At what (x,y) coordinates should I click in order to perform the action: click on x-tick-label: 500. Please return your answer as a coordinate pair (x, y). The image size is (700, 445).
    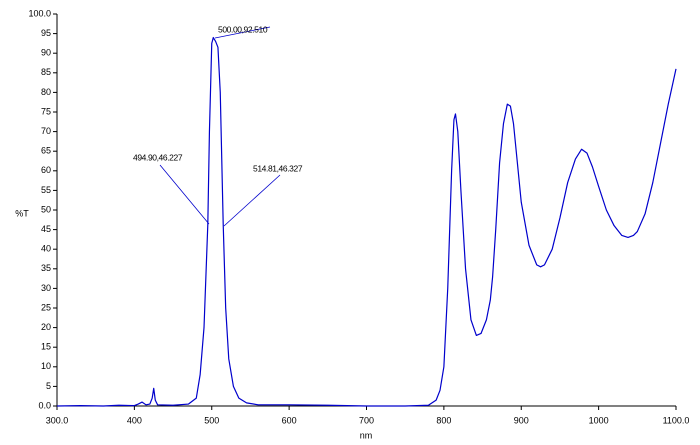
    Looking at the image, I should click on (211, 420).